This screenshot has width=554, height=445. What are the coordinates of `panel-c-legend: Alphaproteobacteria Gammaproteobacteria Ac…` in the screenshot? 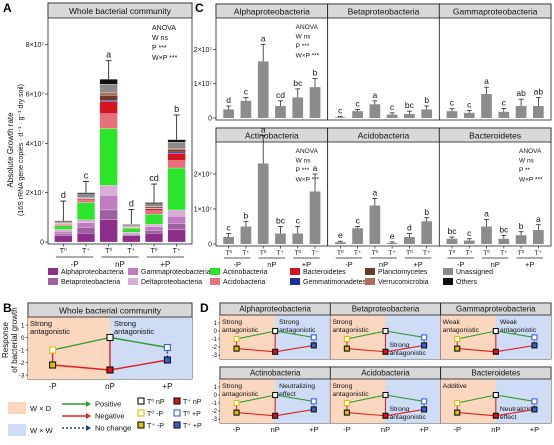 It's located at (270, 277).